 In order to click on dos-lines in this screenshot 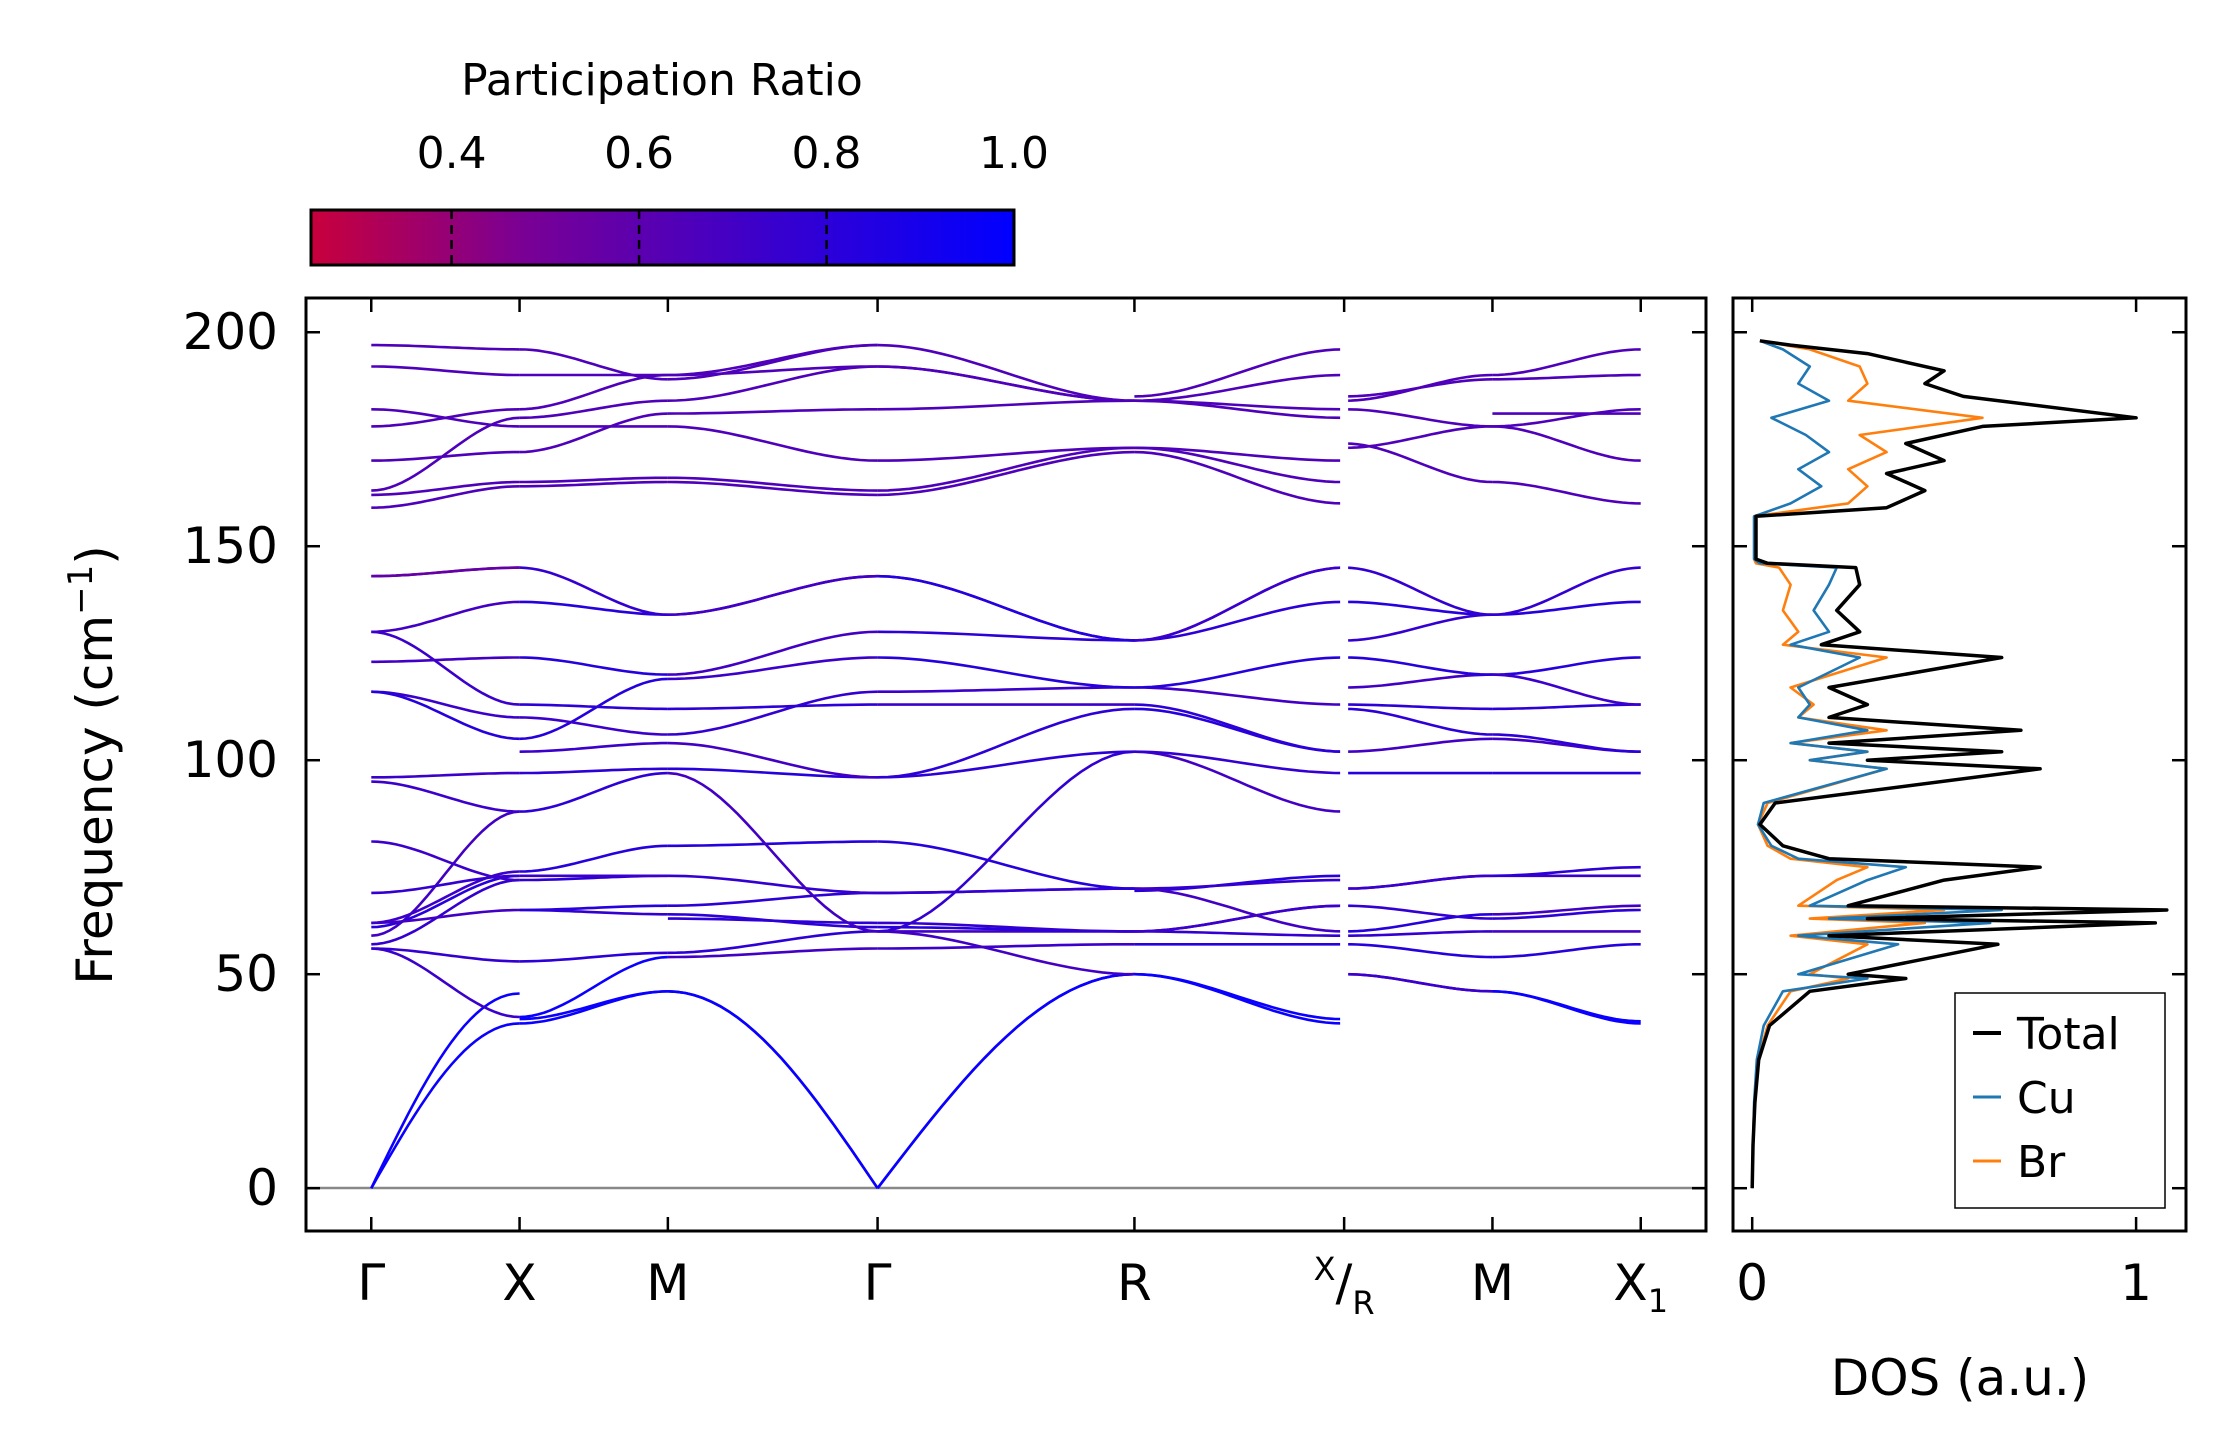, I will do `click(1959, 764)`.